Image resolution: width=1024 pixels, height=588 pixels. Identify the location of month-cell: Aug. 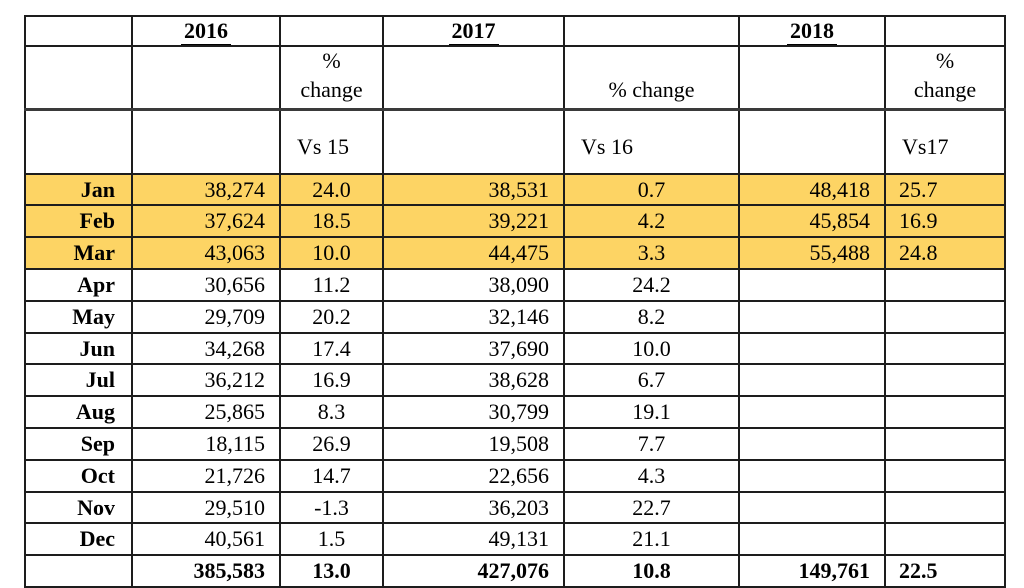
(78, 412).